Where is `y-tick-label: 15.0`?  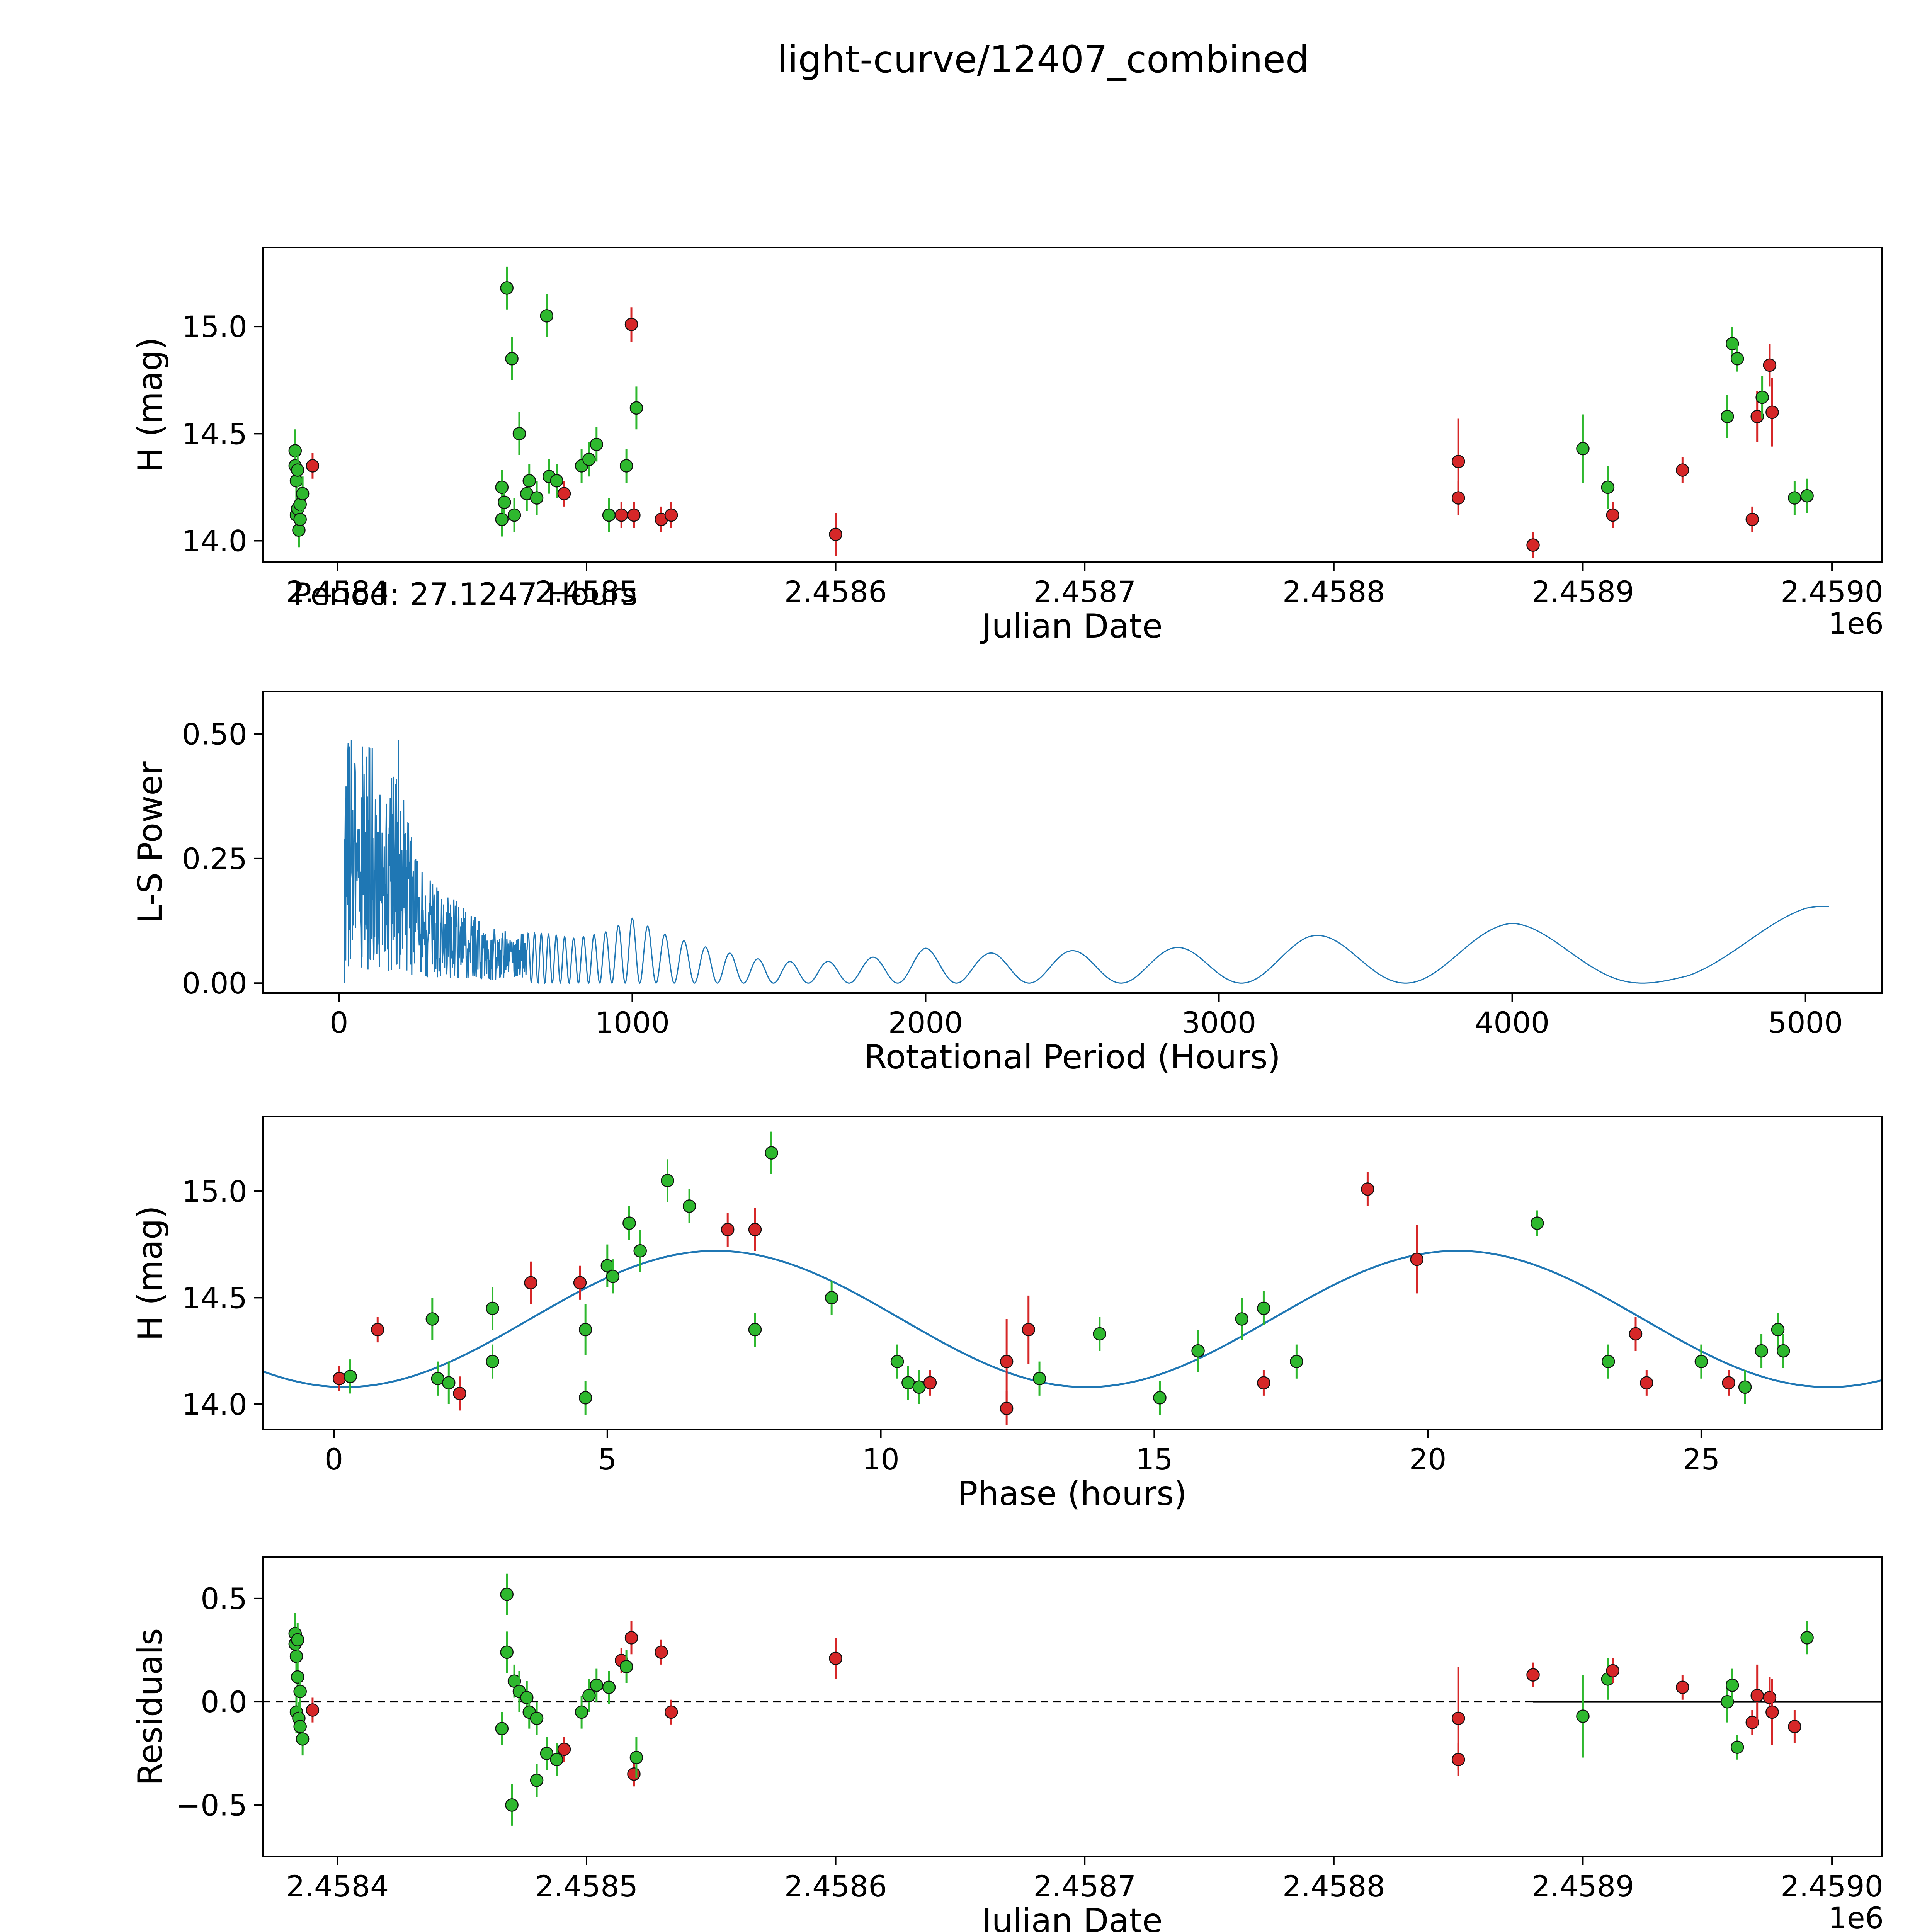
y-tick-label: 15.0 is located at coordinates (214, 327).